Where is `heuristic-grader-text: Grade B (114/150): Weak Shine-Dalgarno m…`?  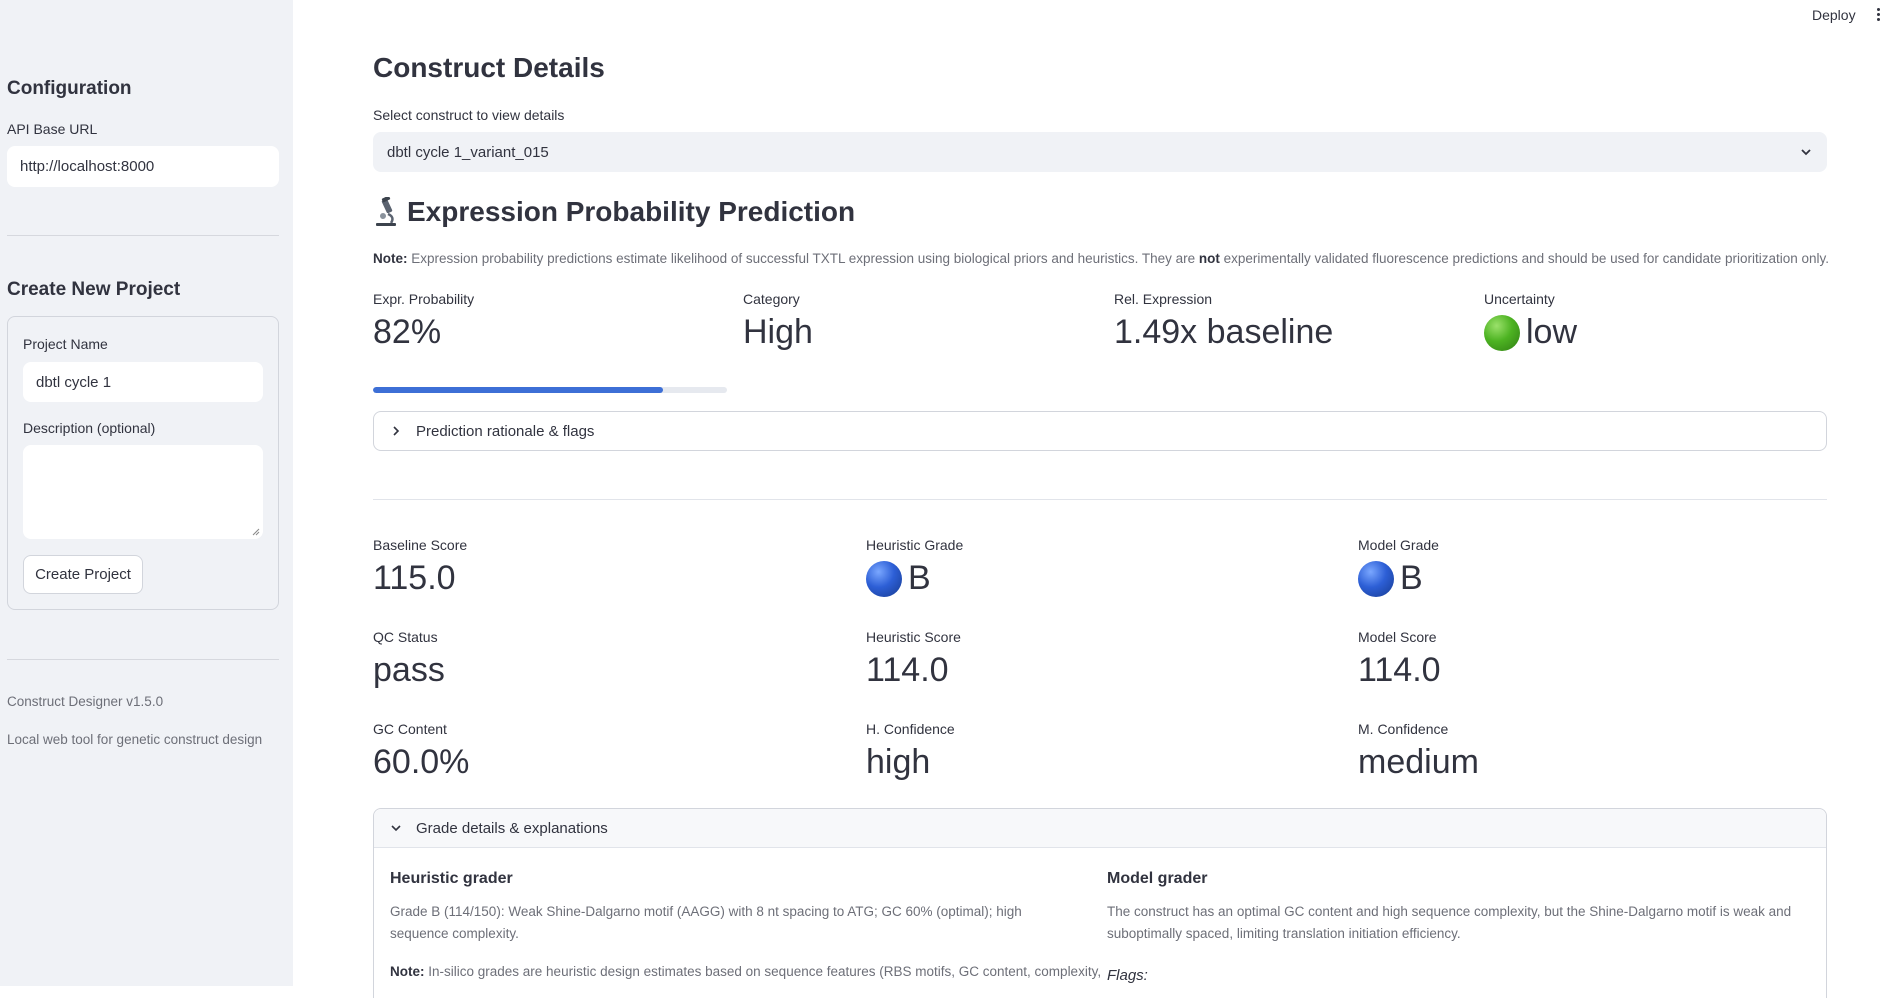
heuristic-grader-text: Grade B (114/150): Weak Shine-Dalgarno m… is located at coordinates (706, 922).